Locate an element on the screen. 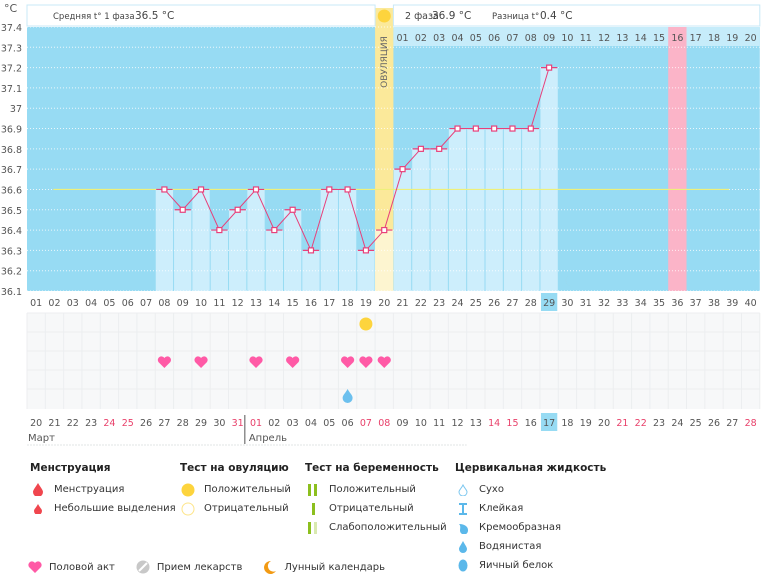  cycle-day-label: 36 is located at coordinates (677, 303).